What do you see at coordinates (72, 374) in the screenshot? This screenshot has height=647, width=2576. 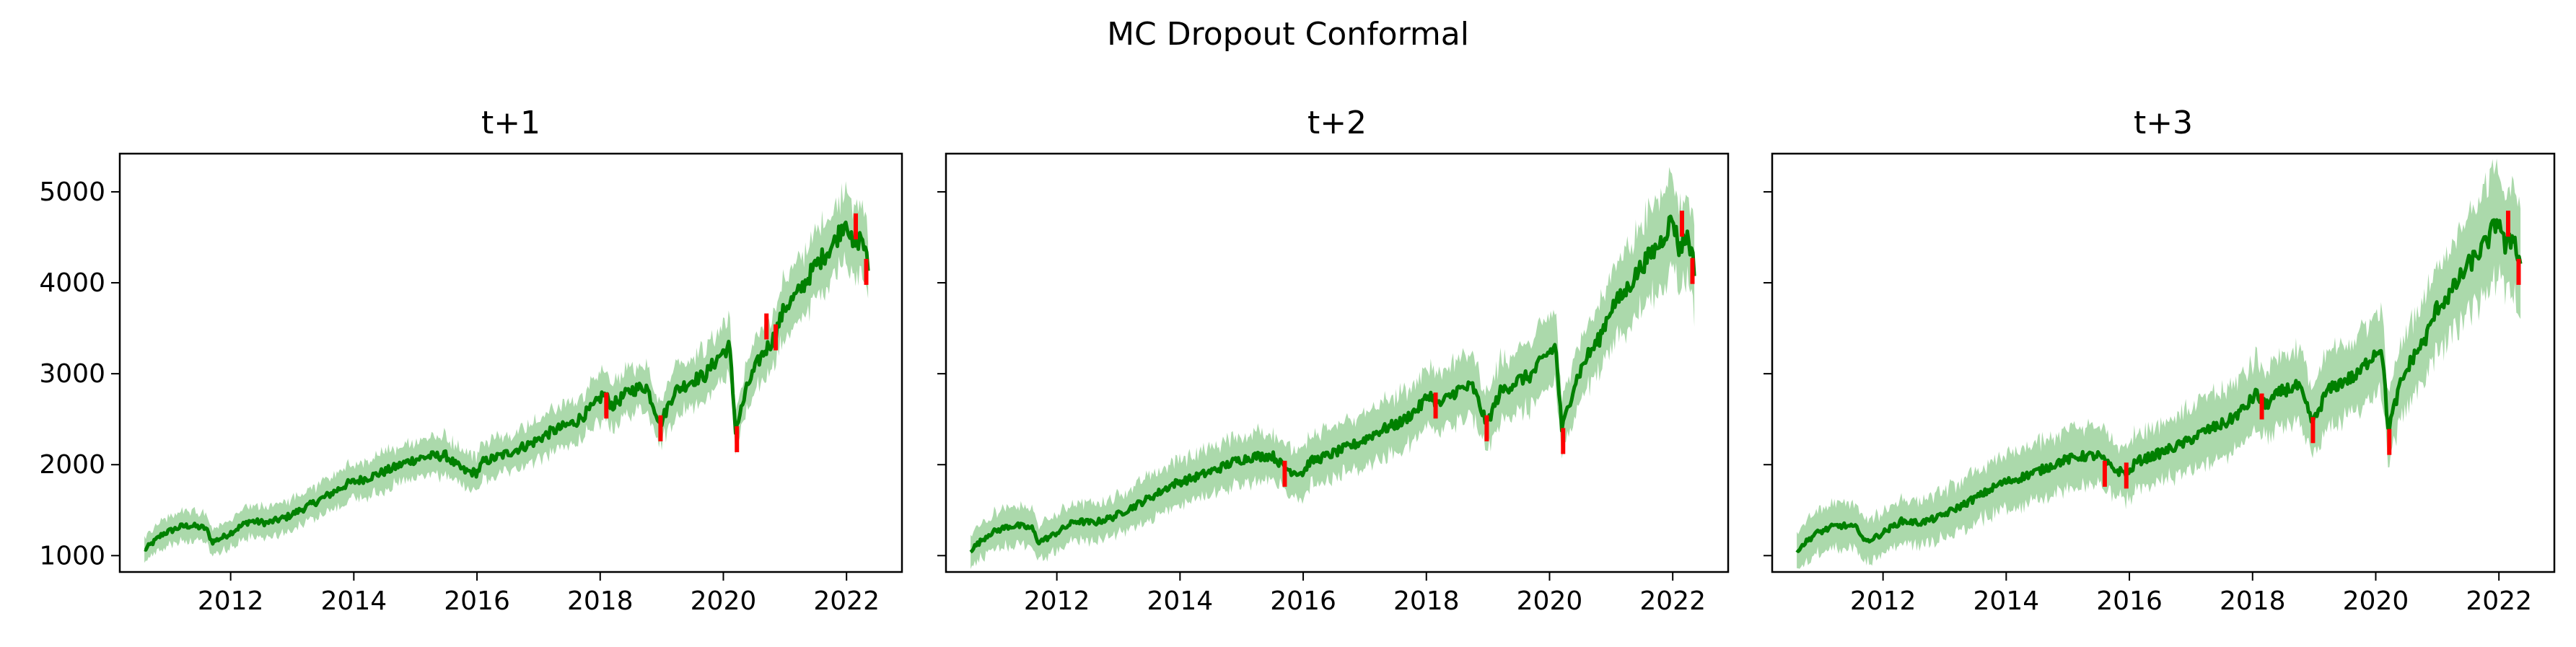 I see `y-tick-label: 3000` at bounding box center [72, 374].